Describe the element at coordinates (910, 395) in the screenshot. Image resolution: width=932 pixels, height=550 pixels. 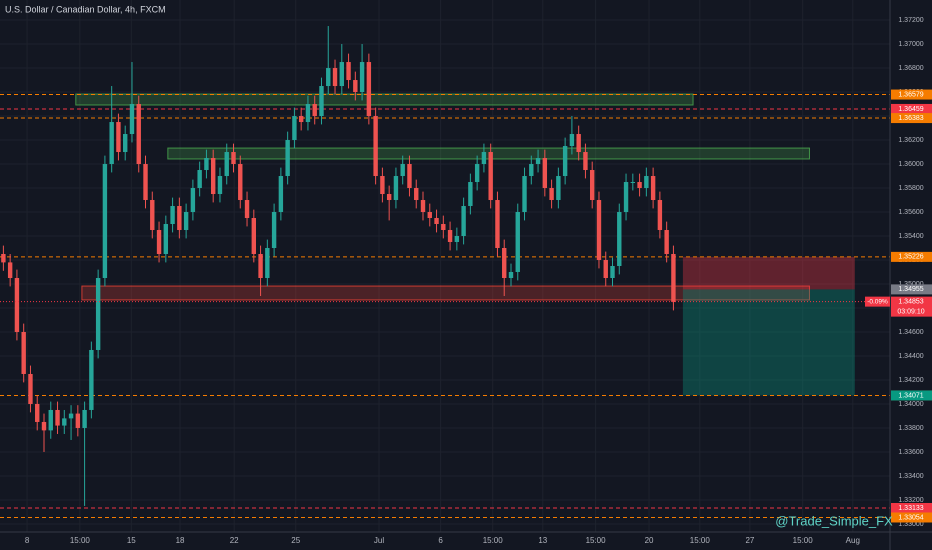
I see `target-label: 1.34071` at that location.